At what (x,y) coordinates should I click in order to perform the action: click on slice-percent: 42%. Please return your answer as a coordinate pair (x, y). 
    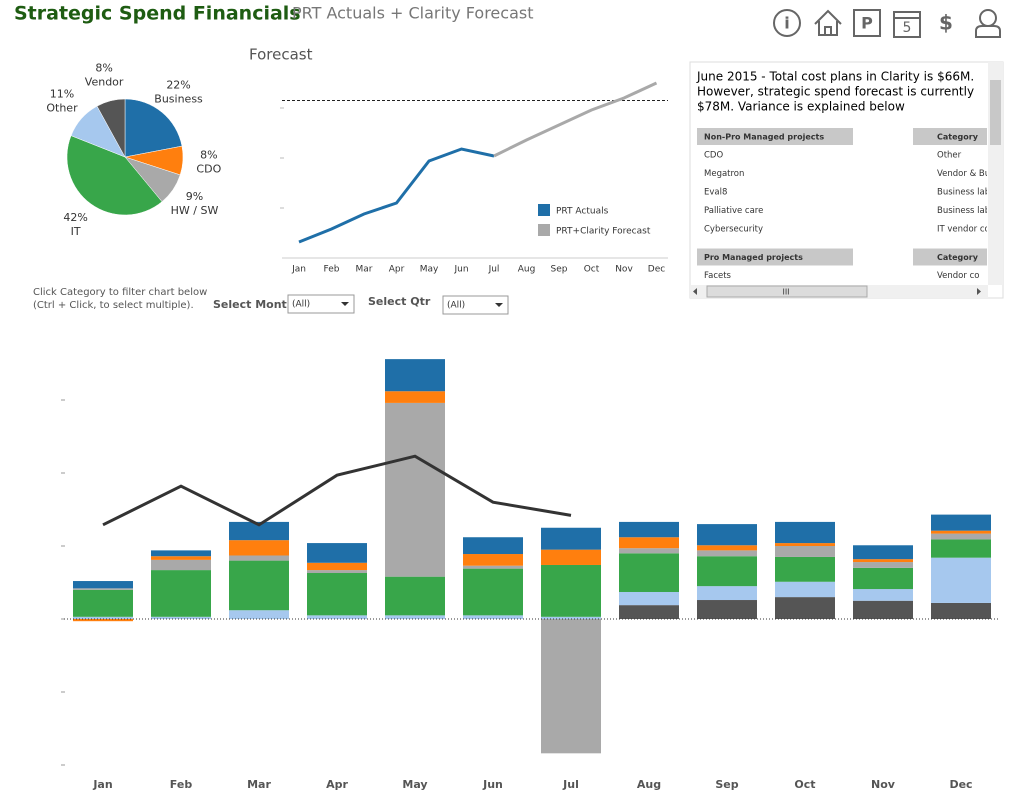
    Looking at the image, I should click on (75, 217).